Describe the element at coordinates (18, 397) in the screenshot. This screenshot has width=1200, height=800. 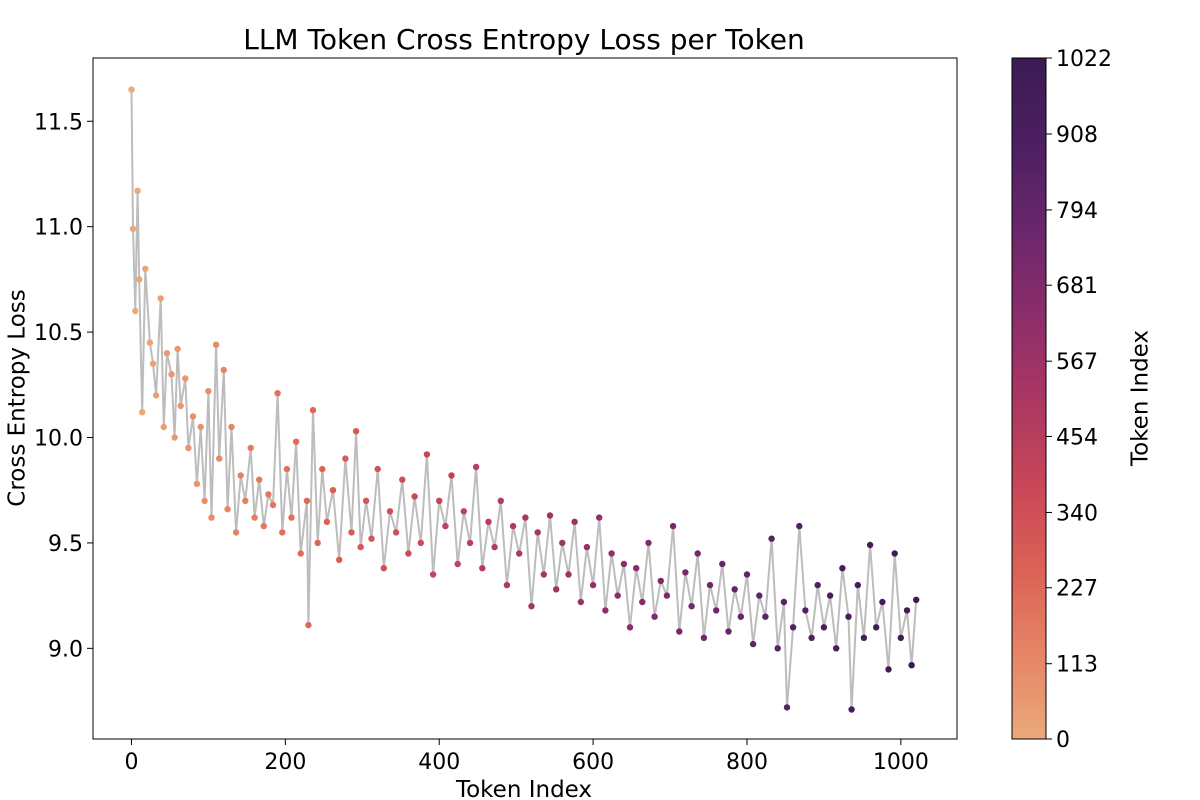
I see `y-axis-label: Cross Entropy Loss` at that location.